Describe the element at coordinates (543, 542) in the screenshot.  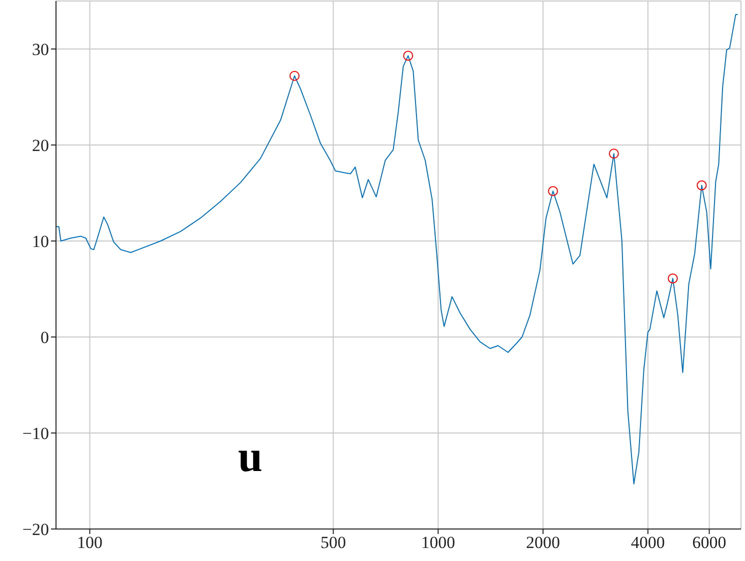
I see `x-tick-label: 2000` at that location.